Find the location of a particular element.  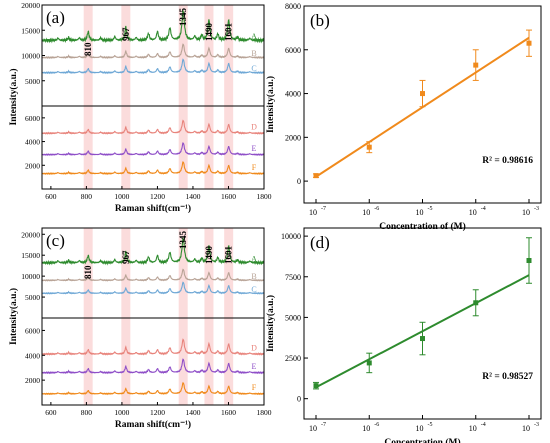

x-tick-exponent: -5 is located at coordinates (430, 425).